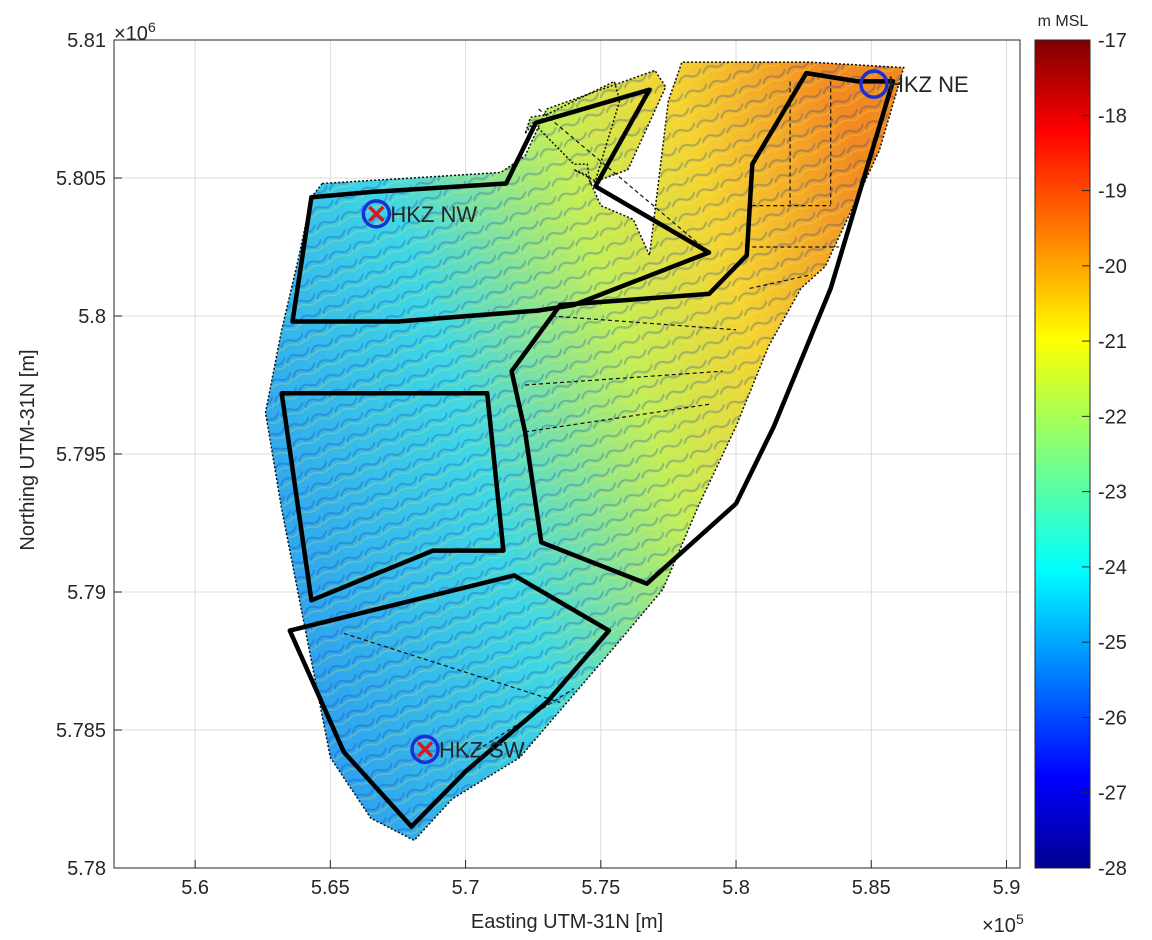  What do you see at coordinates (1063, 21) in the screenshot?
I see `colorbar-title: m MSL` at bounding box center [1063, 21].